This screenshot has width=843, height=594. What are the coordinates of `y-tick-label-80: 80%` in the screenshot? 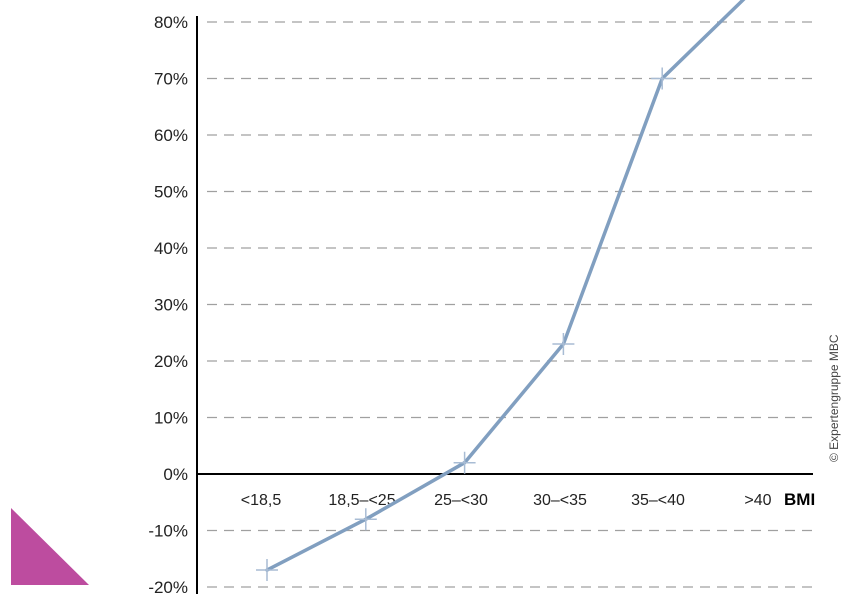 It's located at (171, 22).